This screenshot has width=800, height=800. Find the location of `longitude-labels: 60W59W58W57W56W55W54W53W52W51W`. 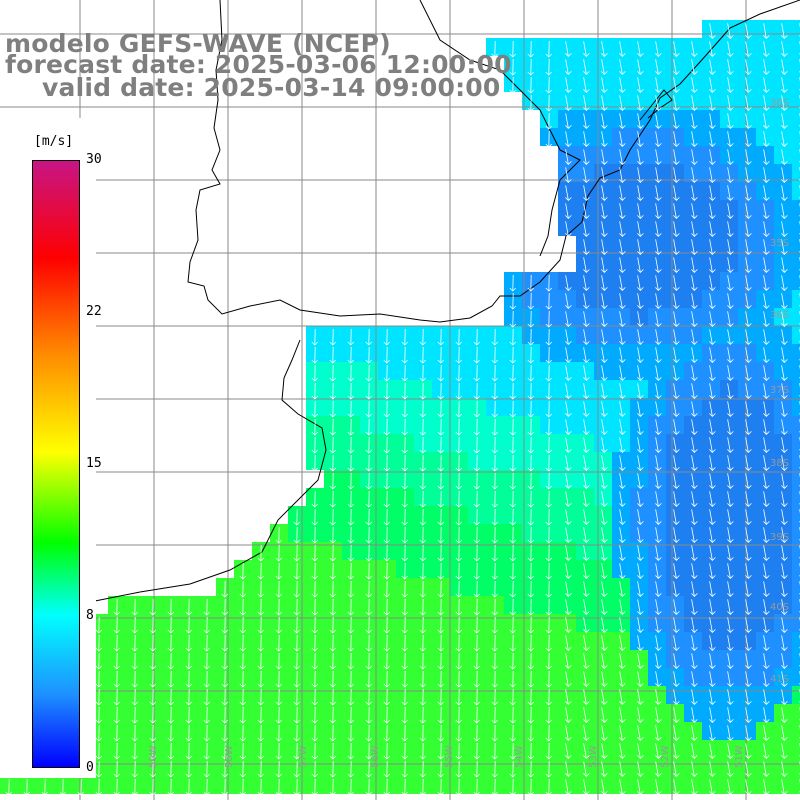

longitude-labels: 60W59W58W57W56W55W54W53W52W51W is located at coordinates (375, 756).